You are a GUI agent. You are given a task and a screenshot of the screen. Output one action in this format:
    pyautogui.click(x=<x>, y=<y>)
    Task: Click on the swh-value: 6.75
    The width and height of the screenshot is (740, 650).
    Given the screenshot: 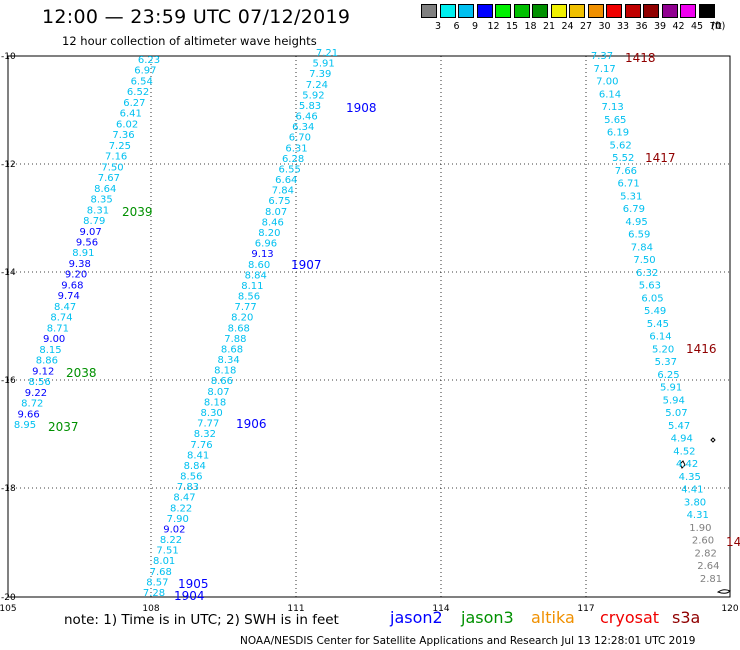 What is the action you would take?
    pyautogui.click(x=279, y=201)
    